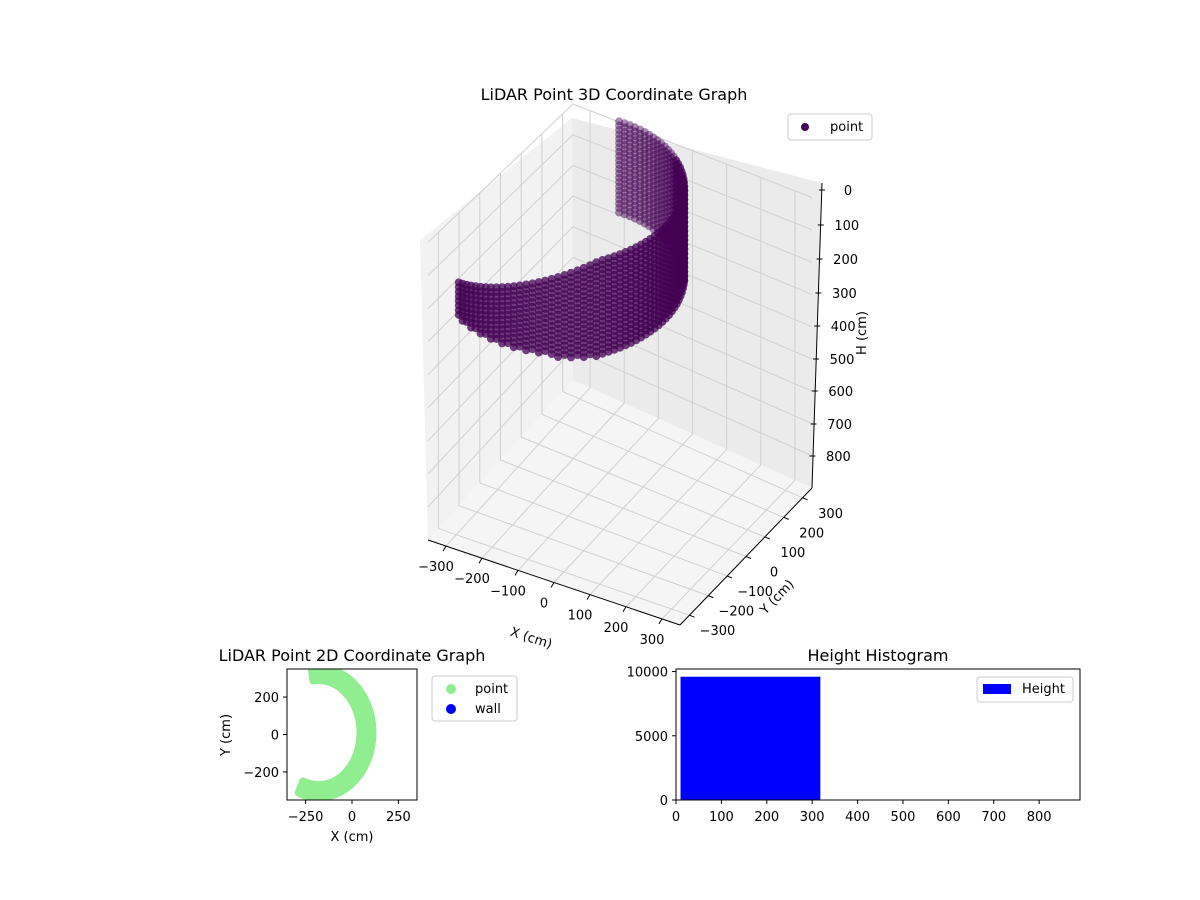  I want to click on histogram-bars, so click(750, 738).